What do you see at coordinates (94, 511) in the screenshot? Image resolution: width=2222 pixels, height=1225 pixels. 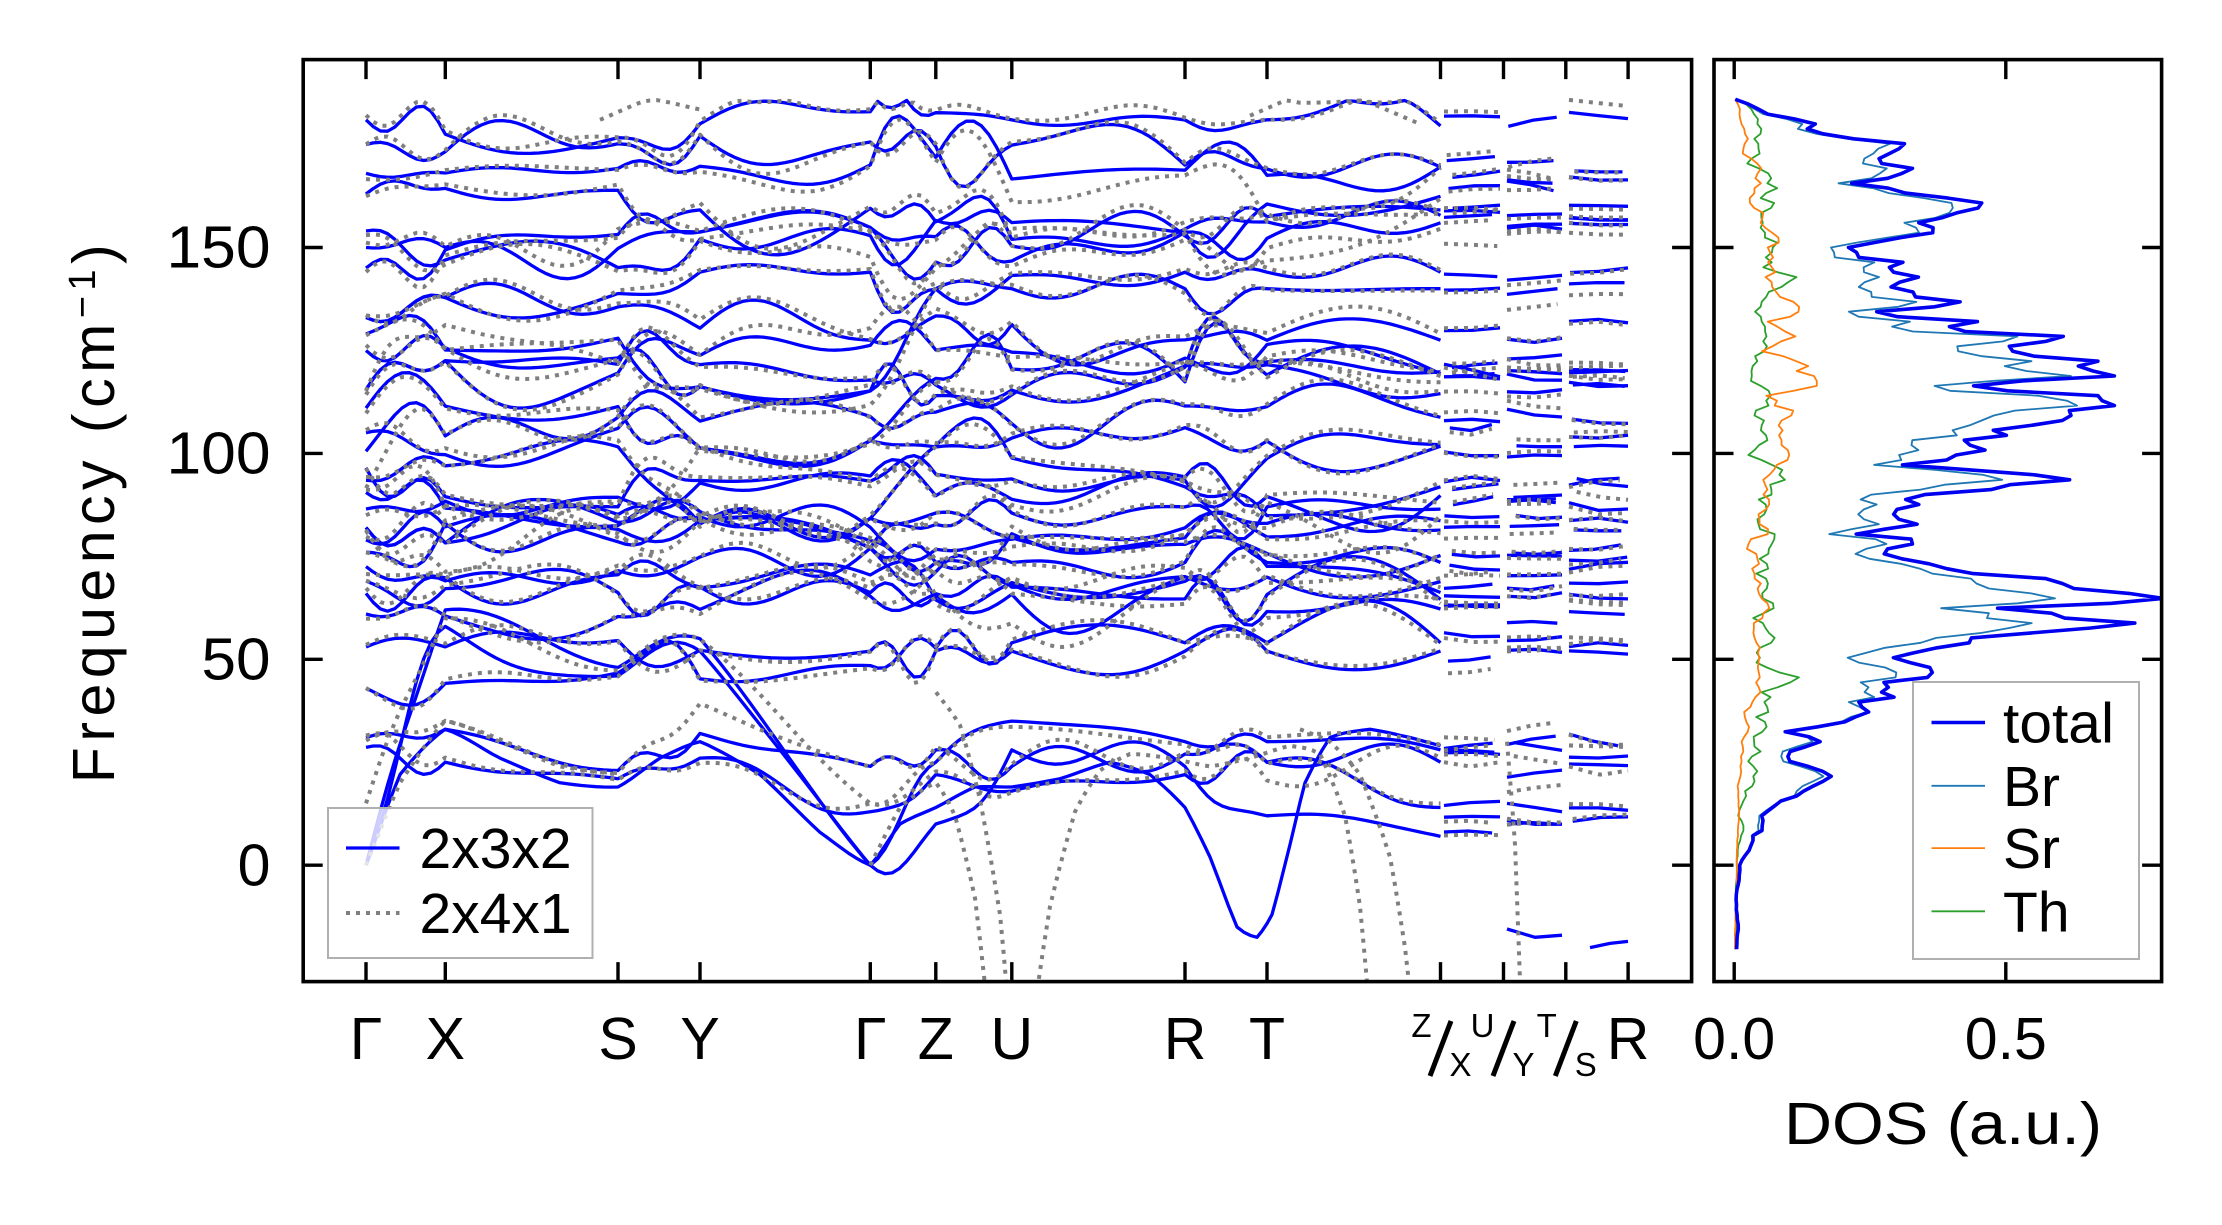 I see `svg-text: Frequency (cm−1)` at bounding box center [94, 511].